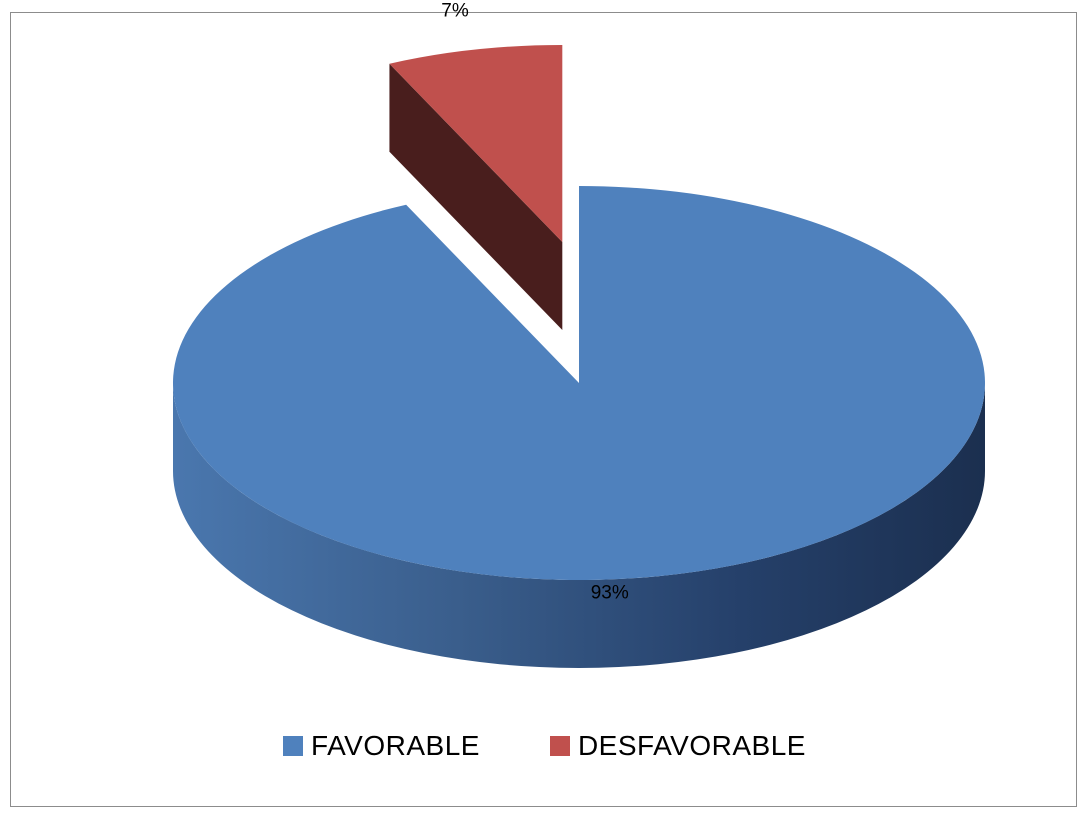 Image resolution: width=1089 pixels, height=819 pixels. I want to click on legend: FAVORABLE DESFAVORABLE, so click(544, 746).